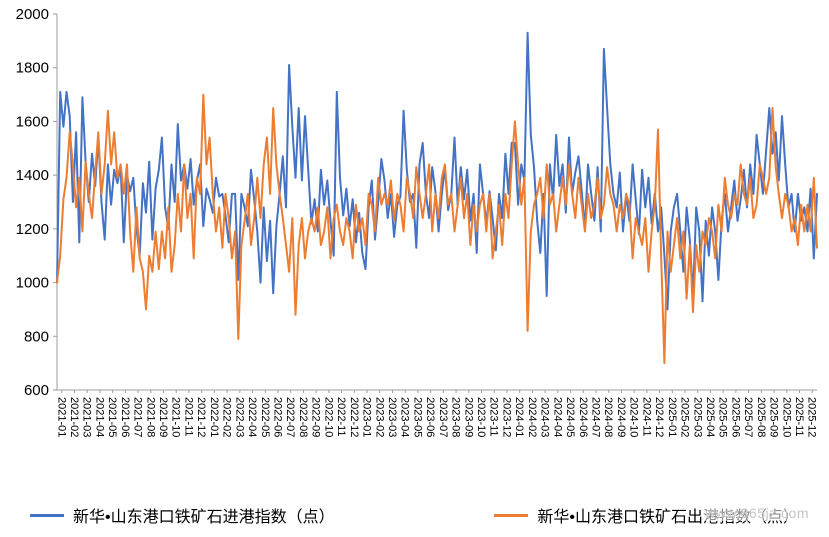  I want to click on legend-line-blue-icon, so click(47, 515).